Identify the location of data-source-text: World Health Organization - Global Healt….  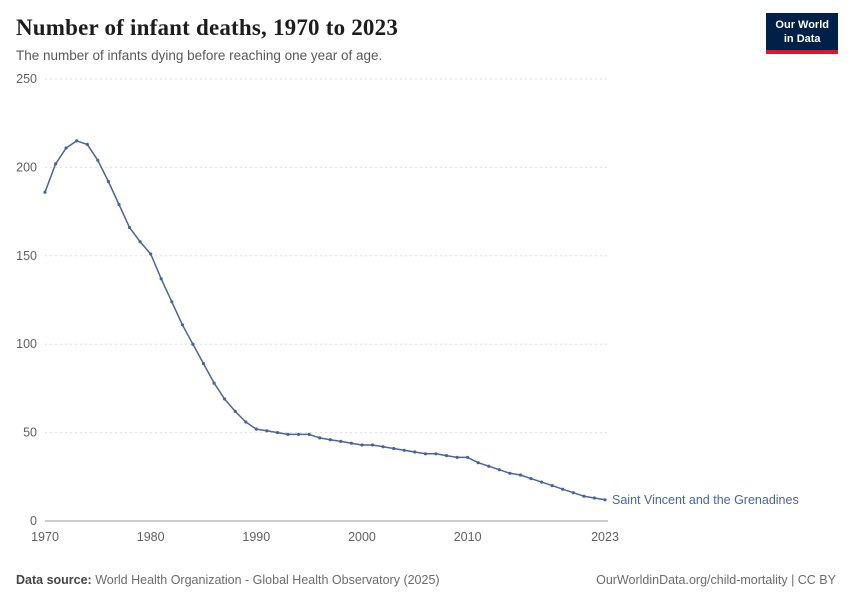
(265, 580).